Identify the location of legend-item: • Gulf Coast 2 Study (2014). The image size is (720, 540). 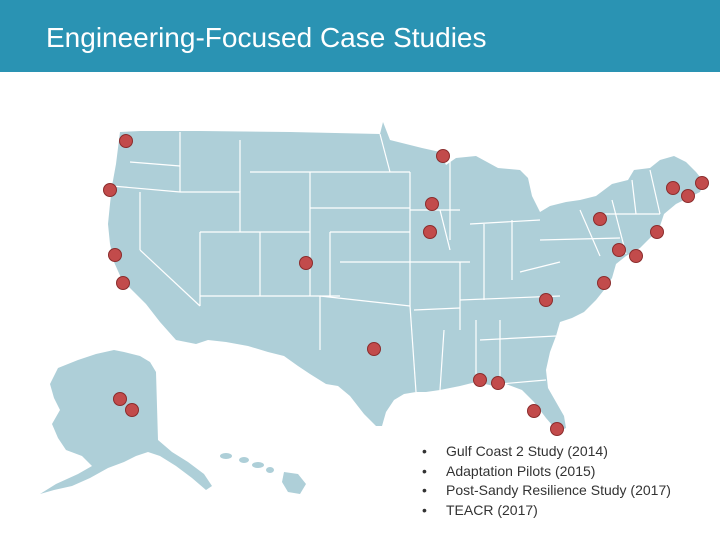
(544, 452).